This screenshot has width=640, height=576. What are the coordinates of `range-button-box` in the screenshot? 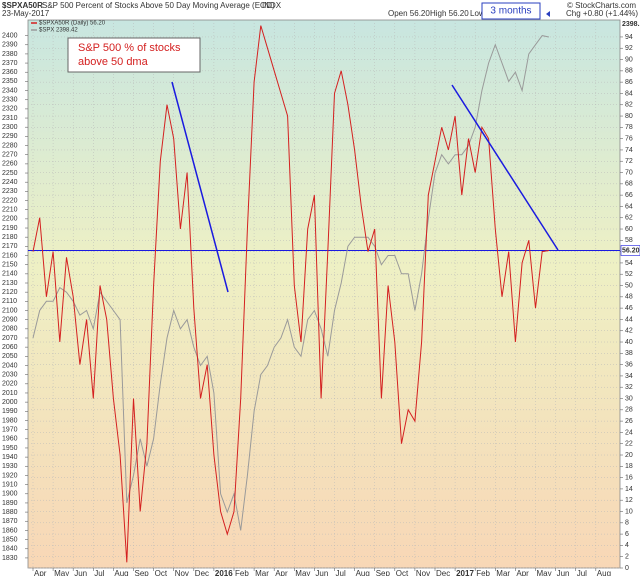 It's located at (511, 11).